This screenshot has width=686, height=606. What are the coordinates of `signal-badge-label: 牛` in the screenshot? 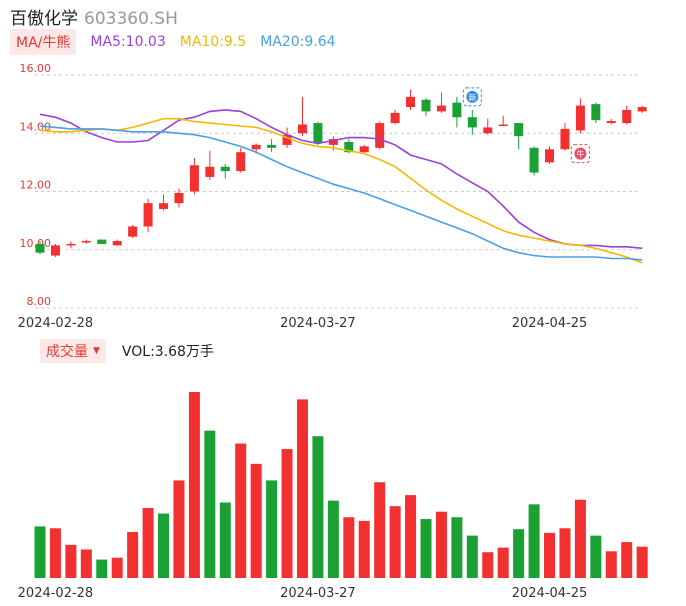 It's located at (580, 154).